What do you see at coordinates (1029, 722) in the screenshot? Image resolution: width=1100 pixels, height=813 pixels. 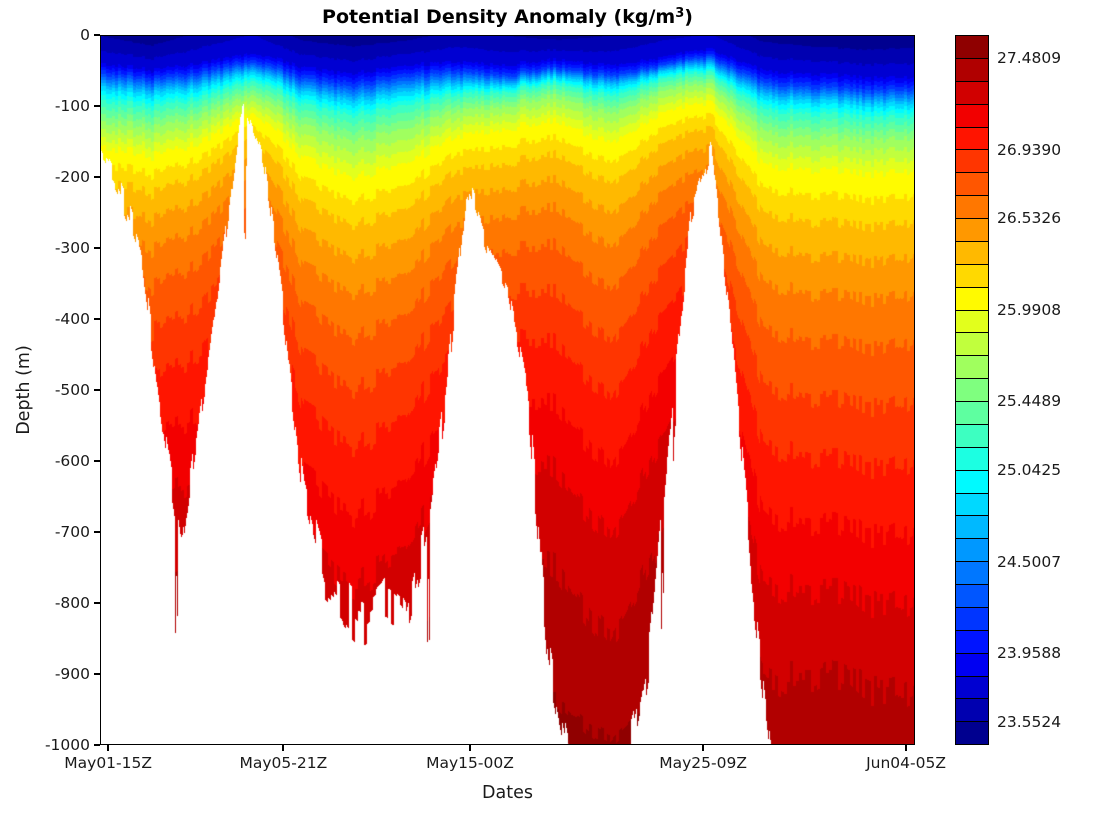 I see `colorbar-tick-label: 23.5524` at bounding box center [1029, 722].